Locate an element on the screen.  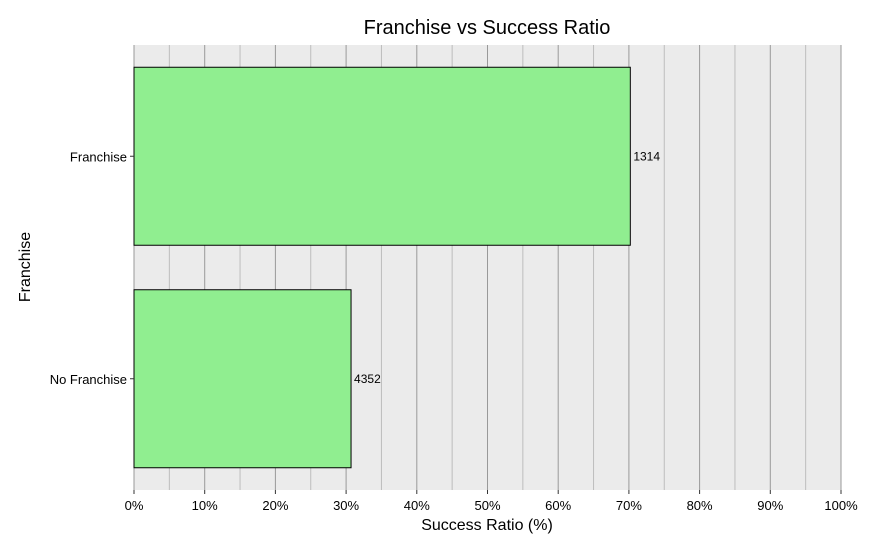
x-tick-label: 100% is located at coordinates (841, 505).